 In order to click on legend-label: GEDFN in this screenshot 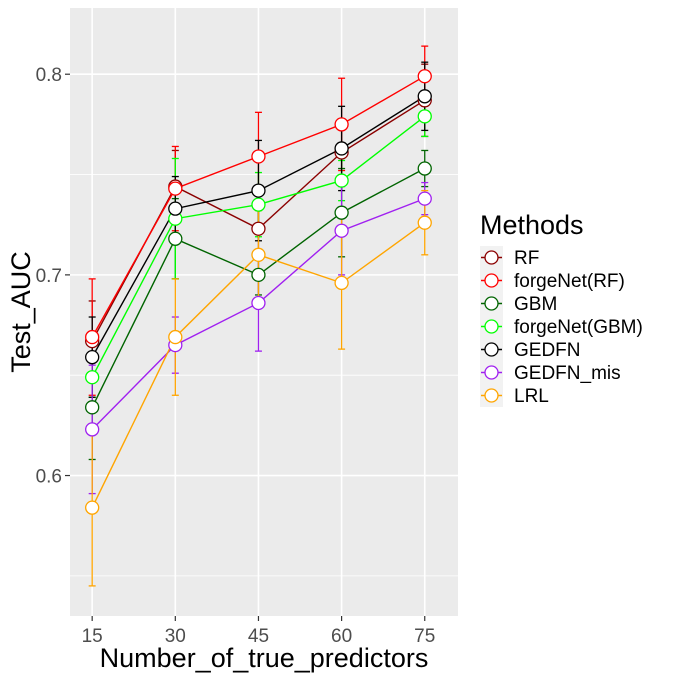, I will do `click(547, 350)`.